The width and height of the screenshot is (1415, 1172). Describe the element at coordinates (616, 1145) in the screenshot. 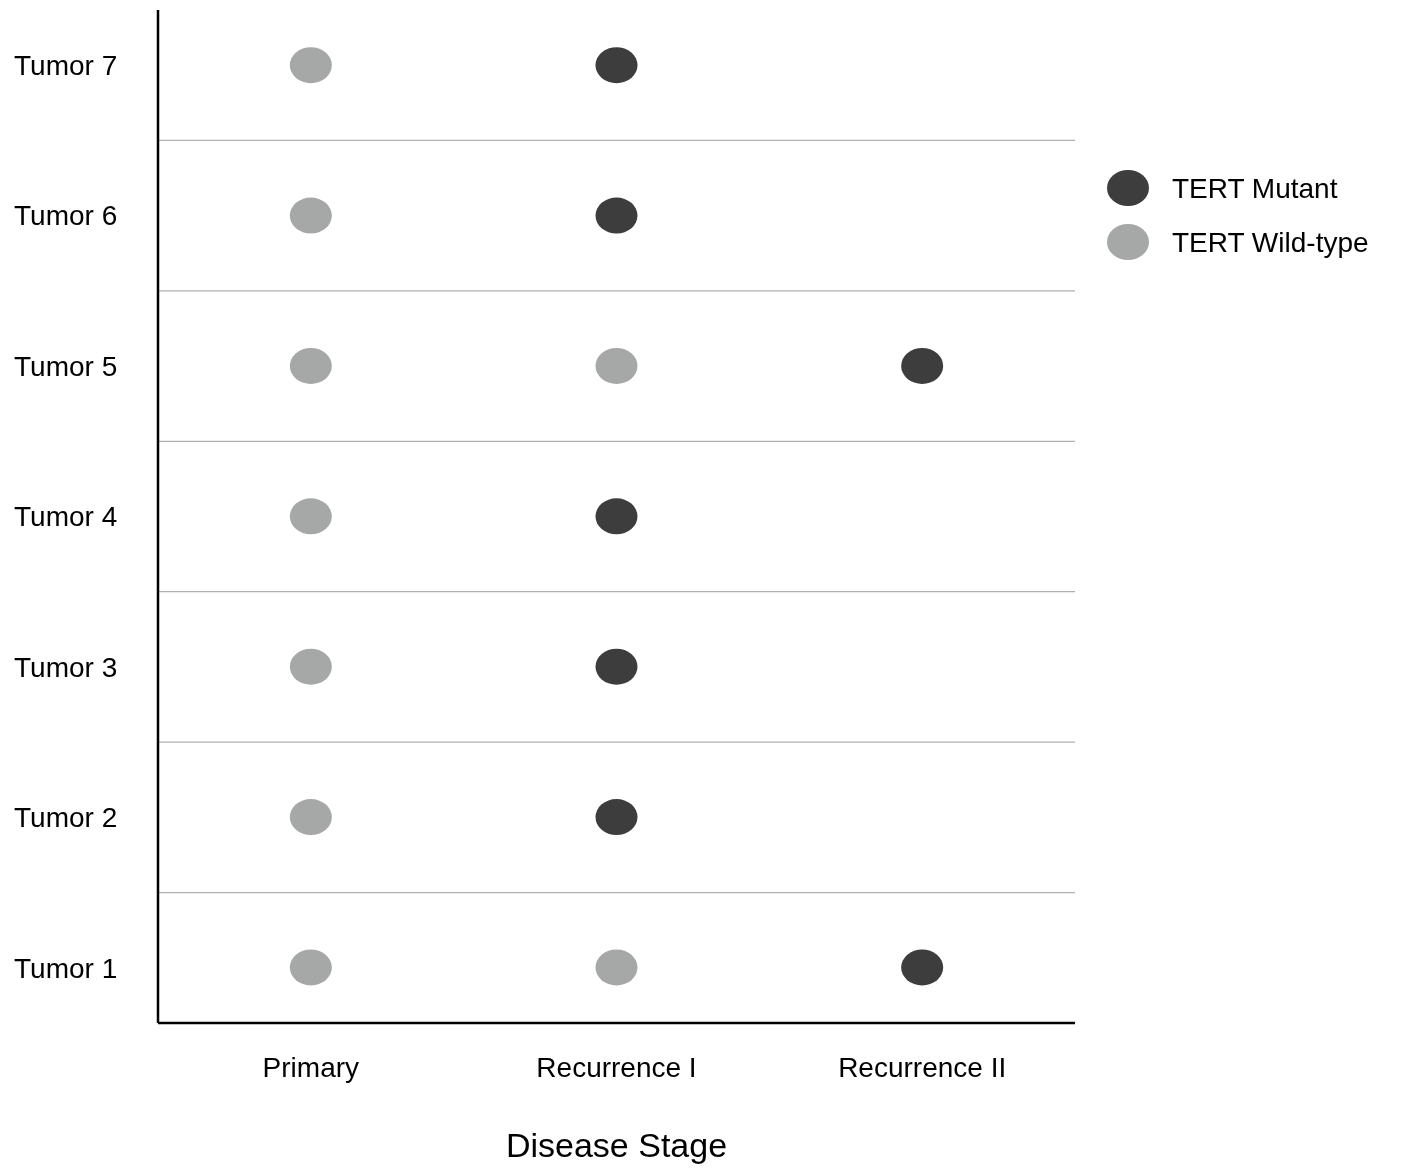

I see `x-axis-title: Disease Stage` at that location.